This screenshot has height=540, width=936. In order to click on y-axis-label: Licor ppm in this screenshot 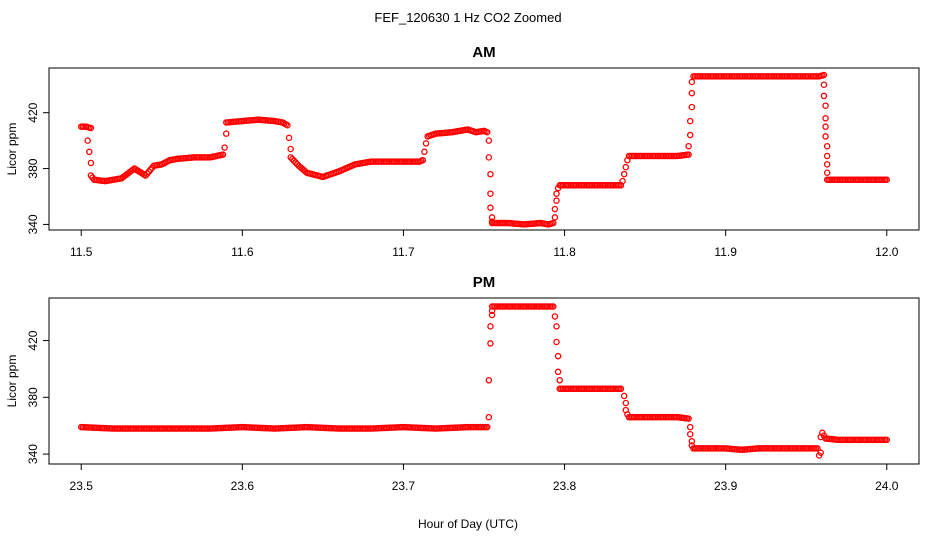, I will do `click(12, 381)`.